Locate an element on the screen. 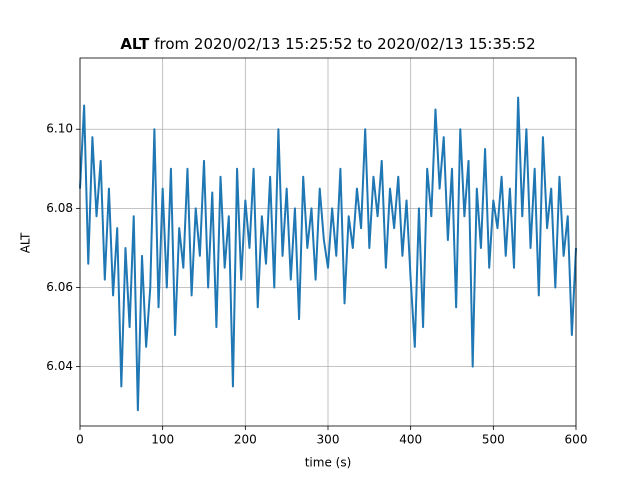 Image resolution: width=640 pixels, height=480 pixels. x-tick-label: 500 is located at coordinates (493, 440).